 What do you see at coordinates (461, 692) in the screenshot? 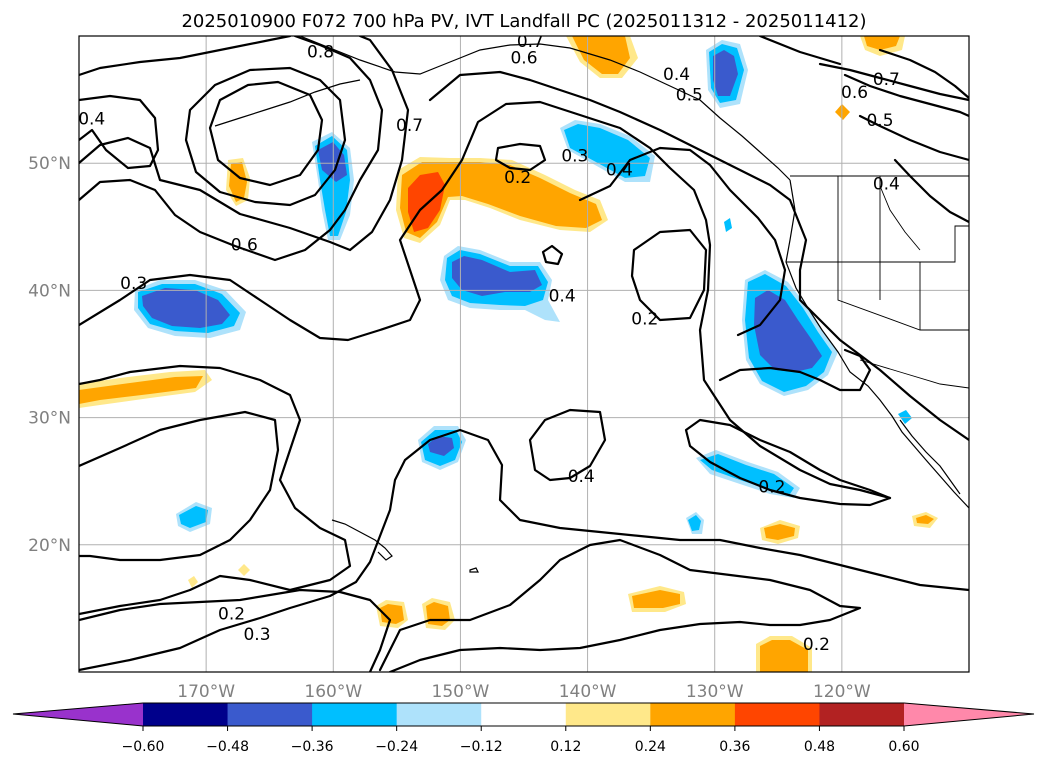
I see `longitude-label: 150°W` at bounding box center [461, 692].